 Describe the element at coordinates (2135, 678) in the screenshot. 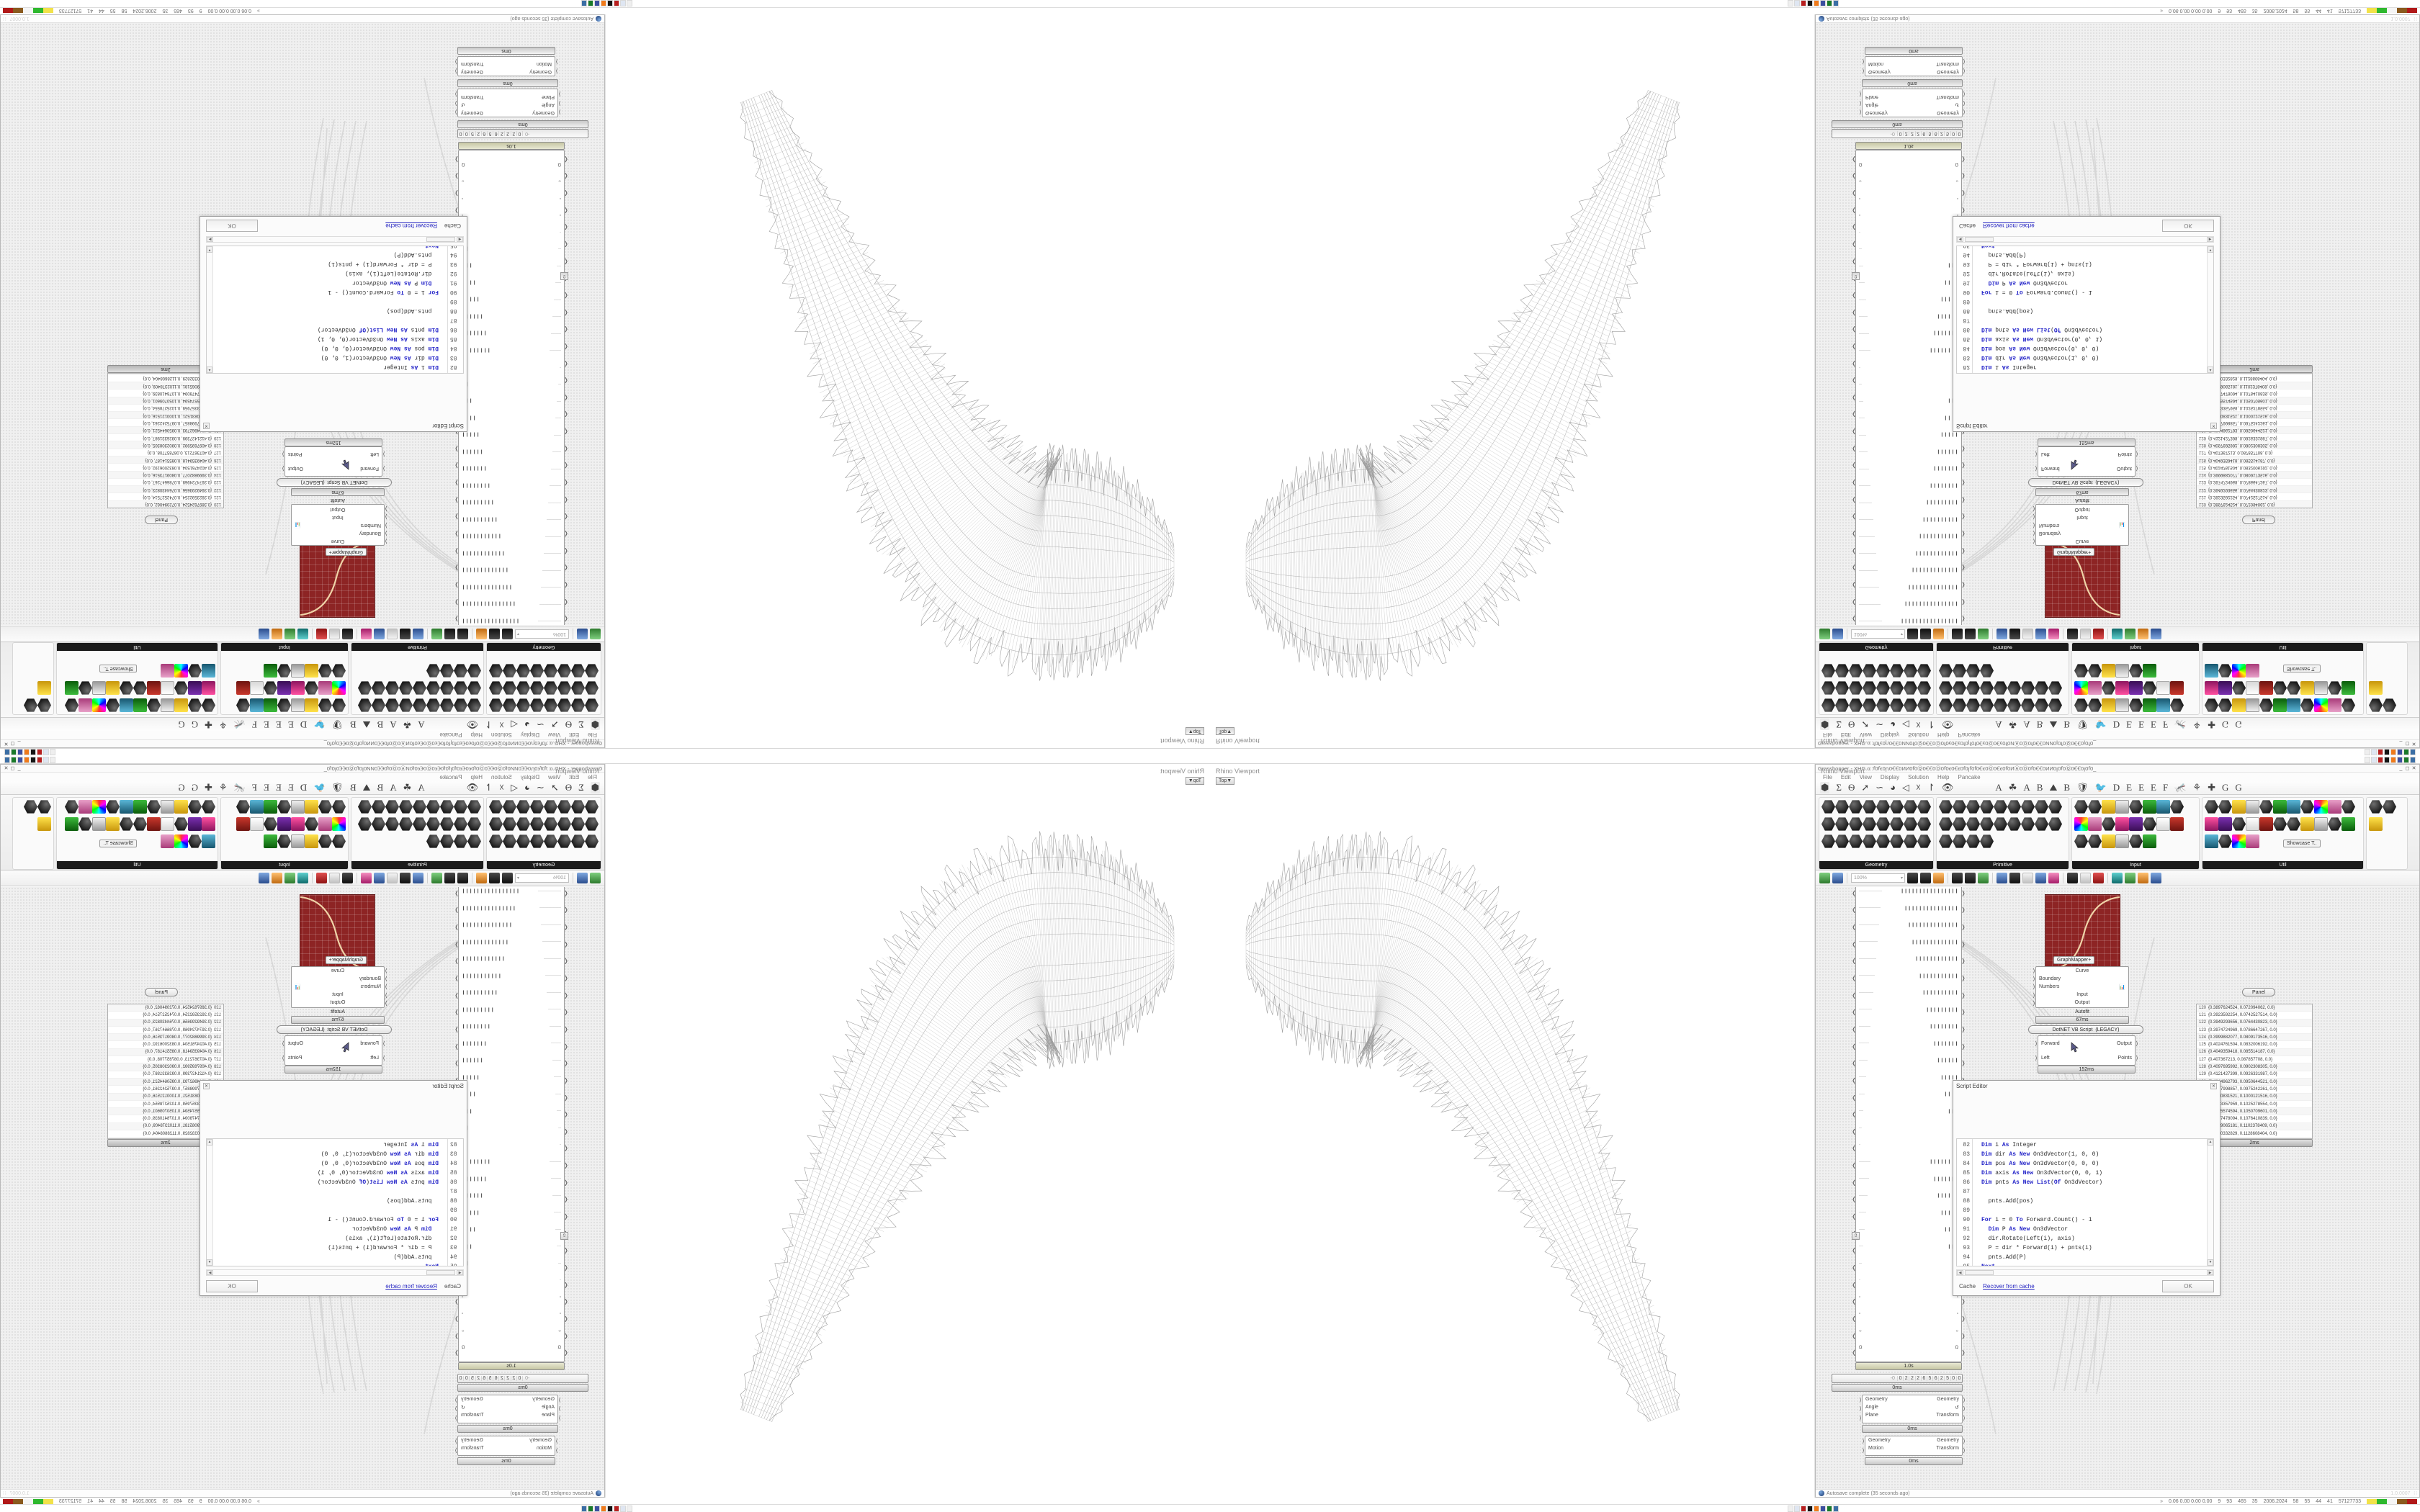

I see `ribbon-group-input: Input` at that location.